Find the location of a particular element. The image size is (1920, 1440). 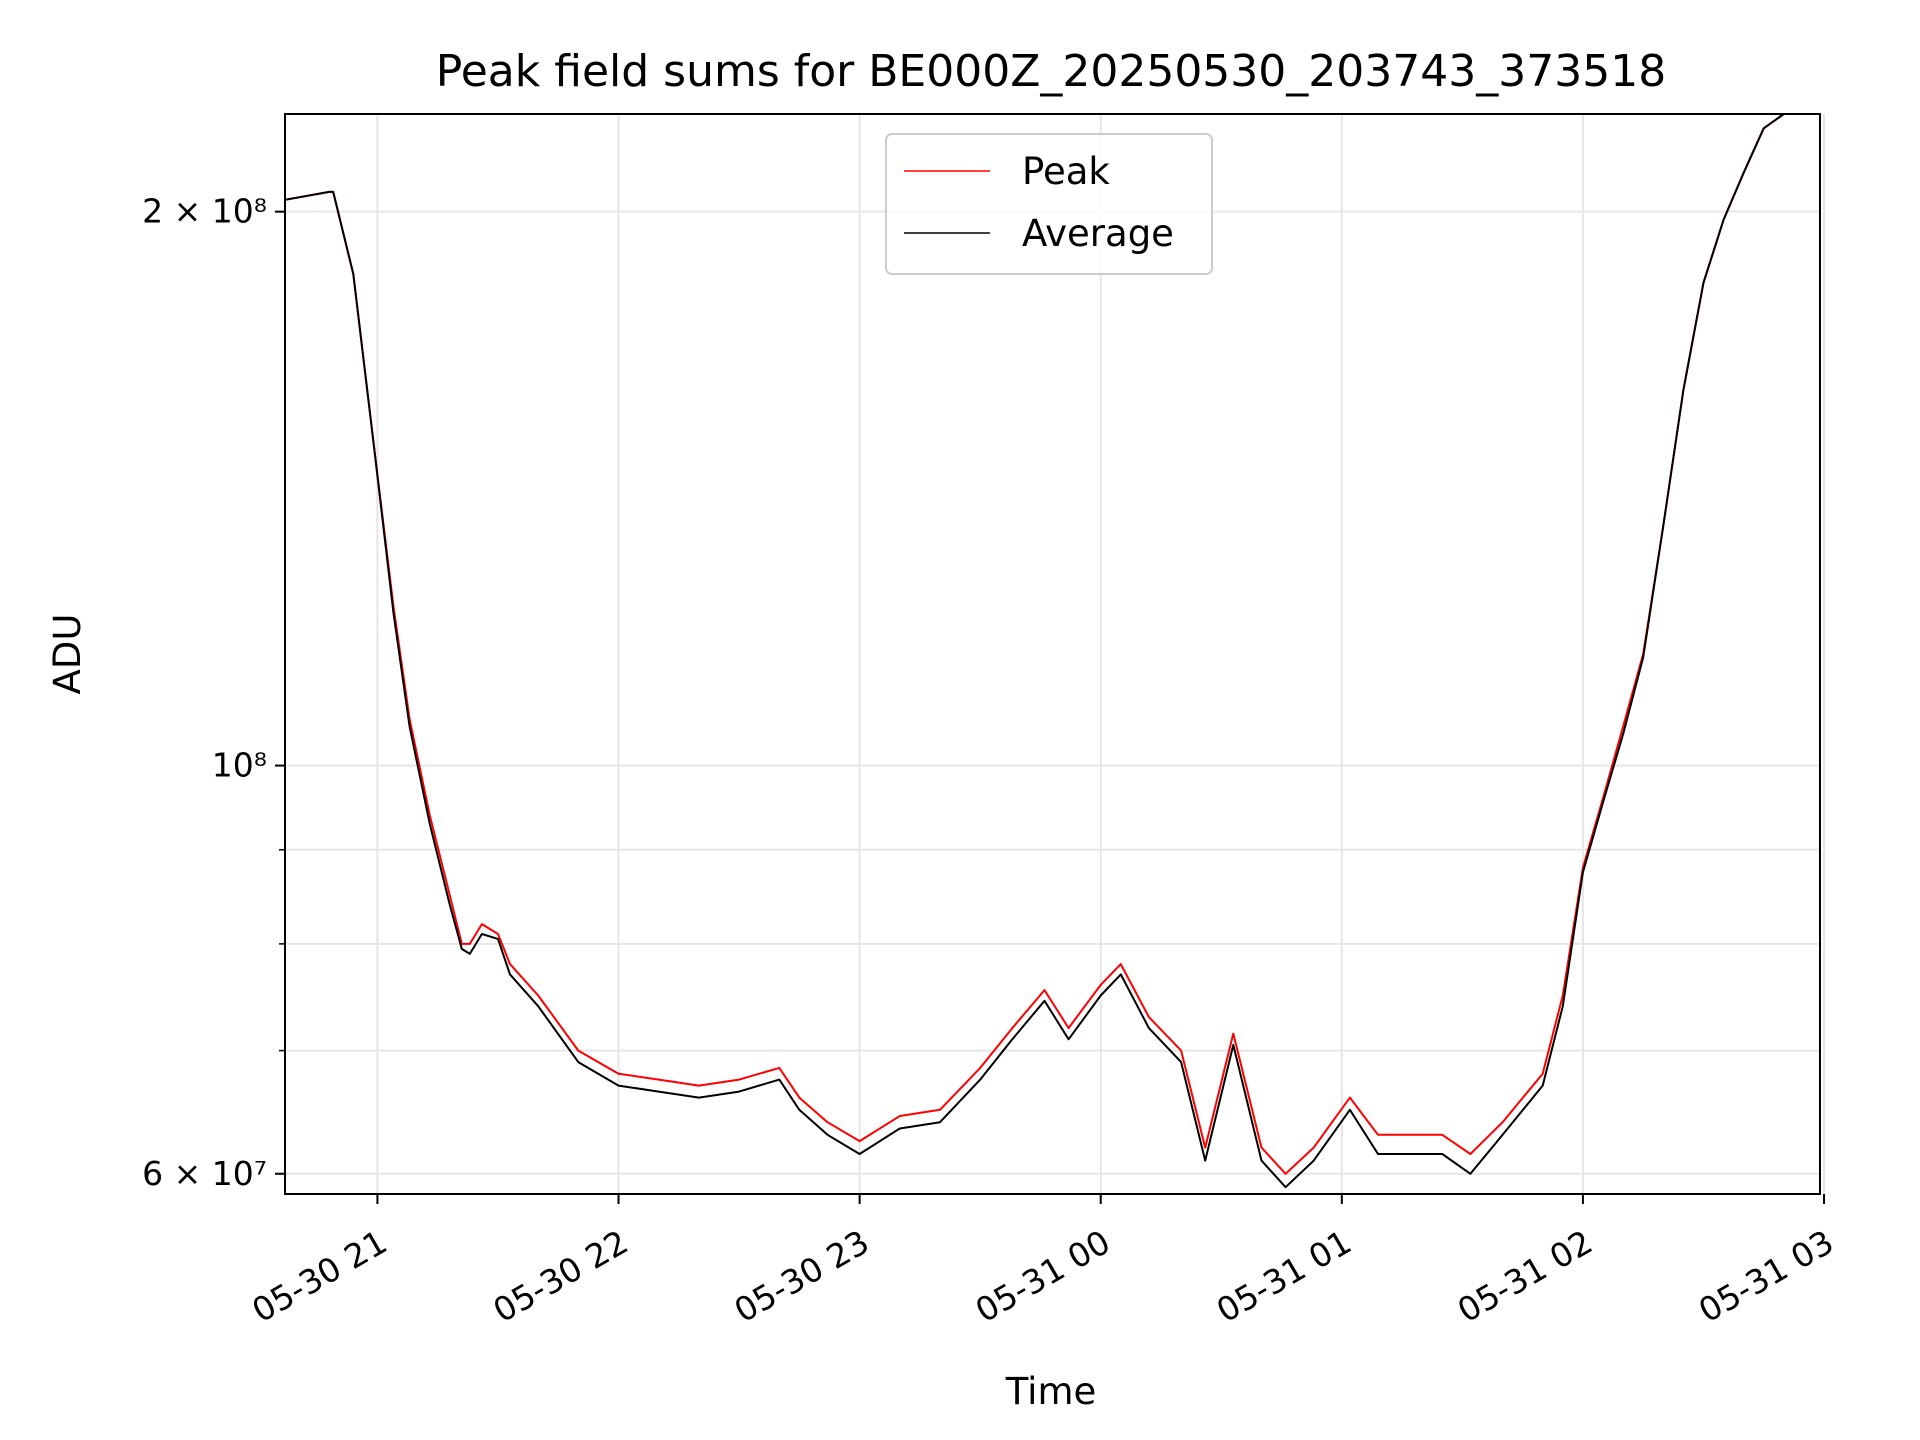

x-axis-label: Time is located at coordinates (1051, 1391).